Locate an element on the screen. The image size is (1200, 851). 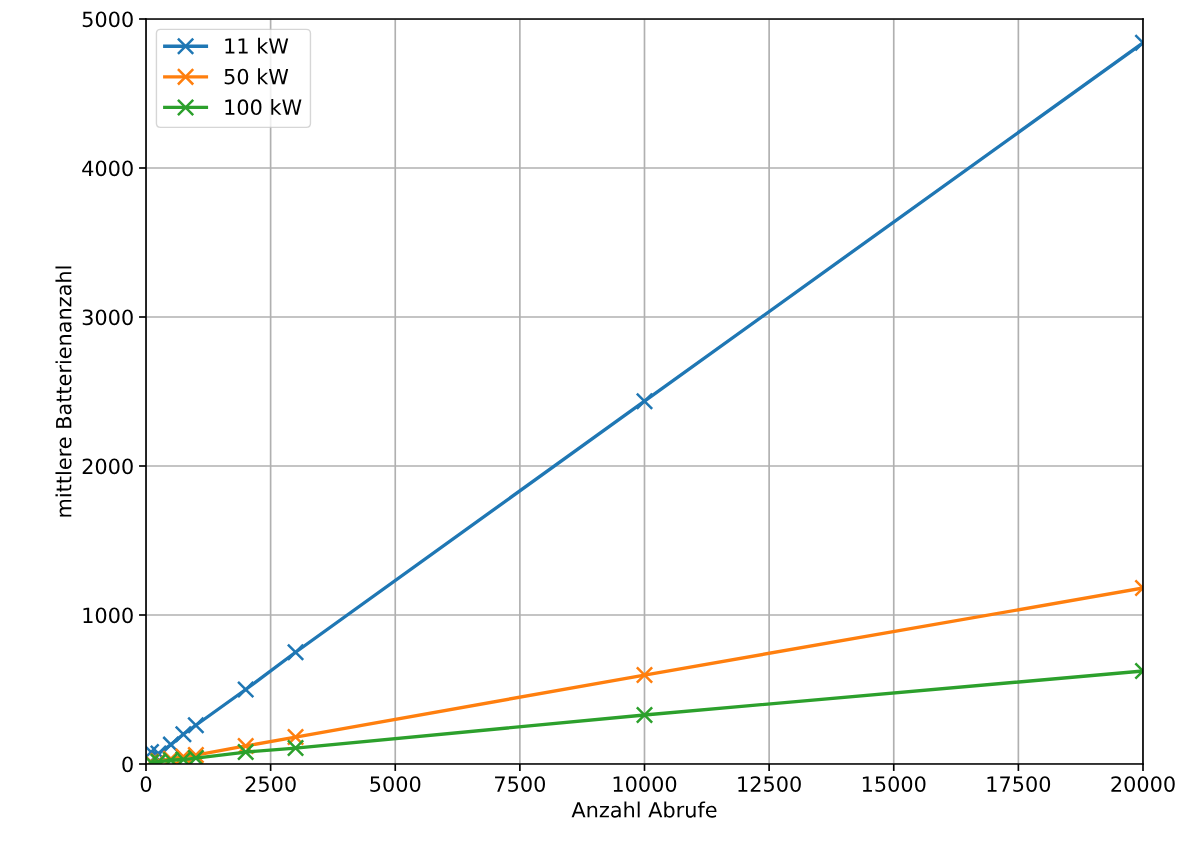
y-tick-label: 2000 is located at coordinates (107, 466).